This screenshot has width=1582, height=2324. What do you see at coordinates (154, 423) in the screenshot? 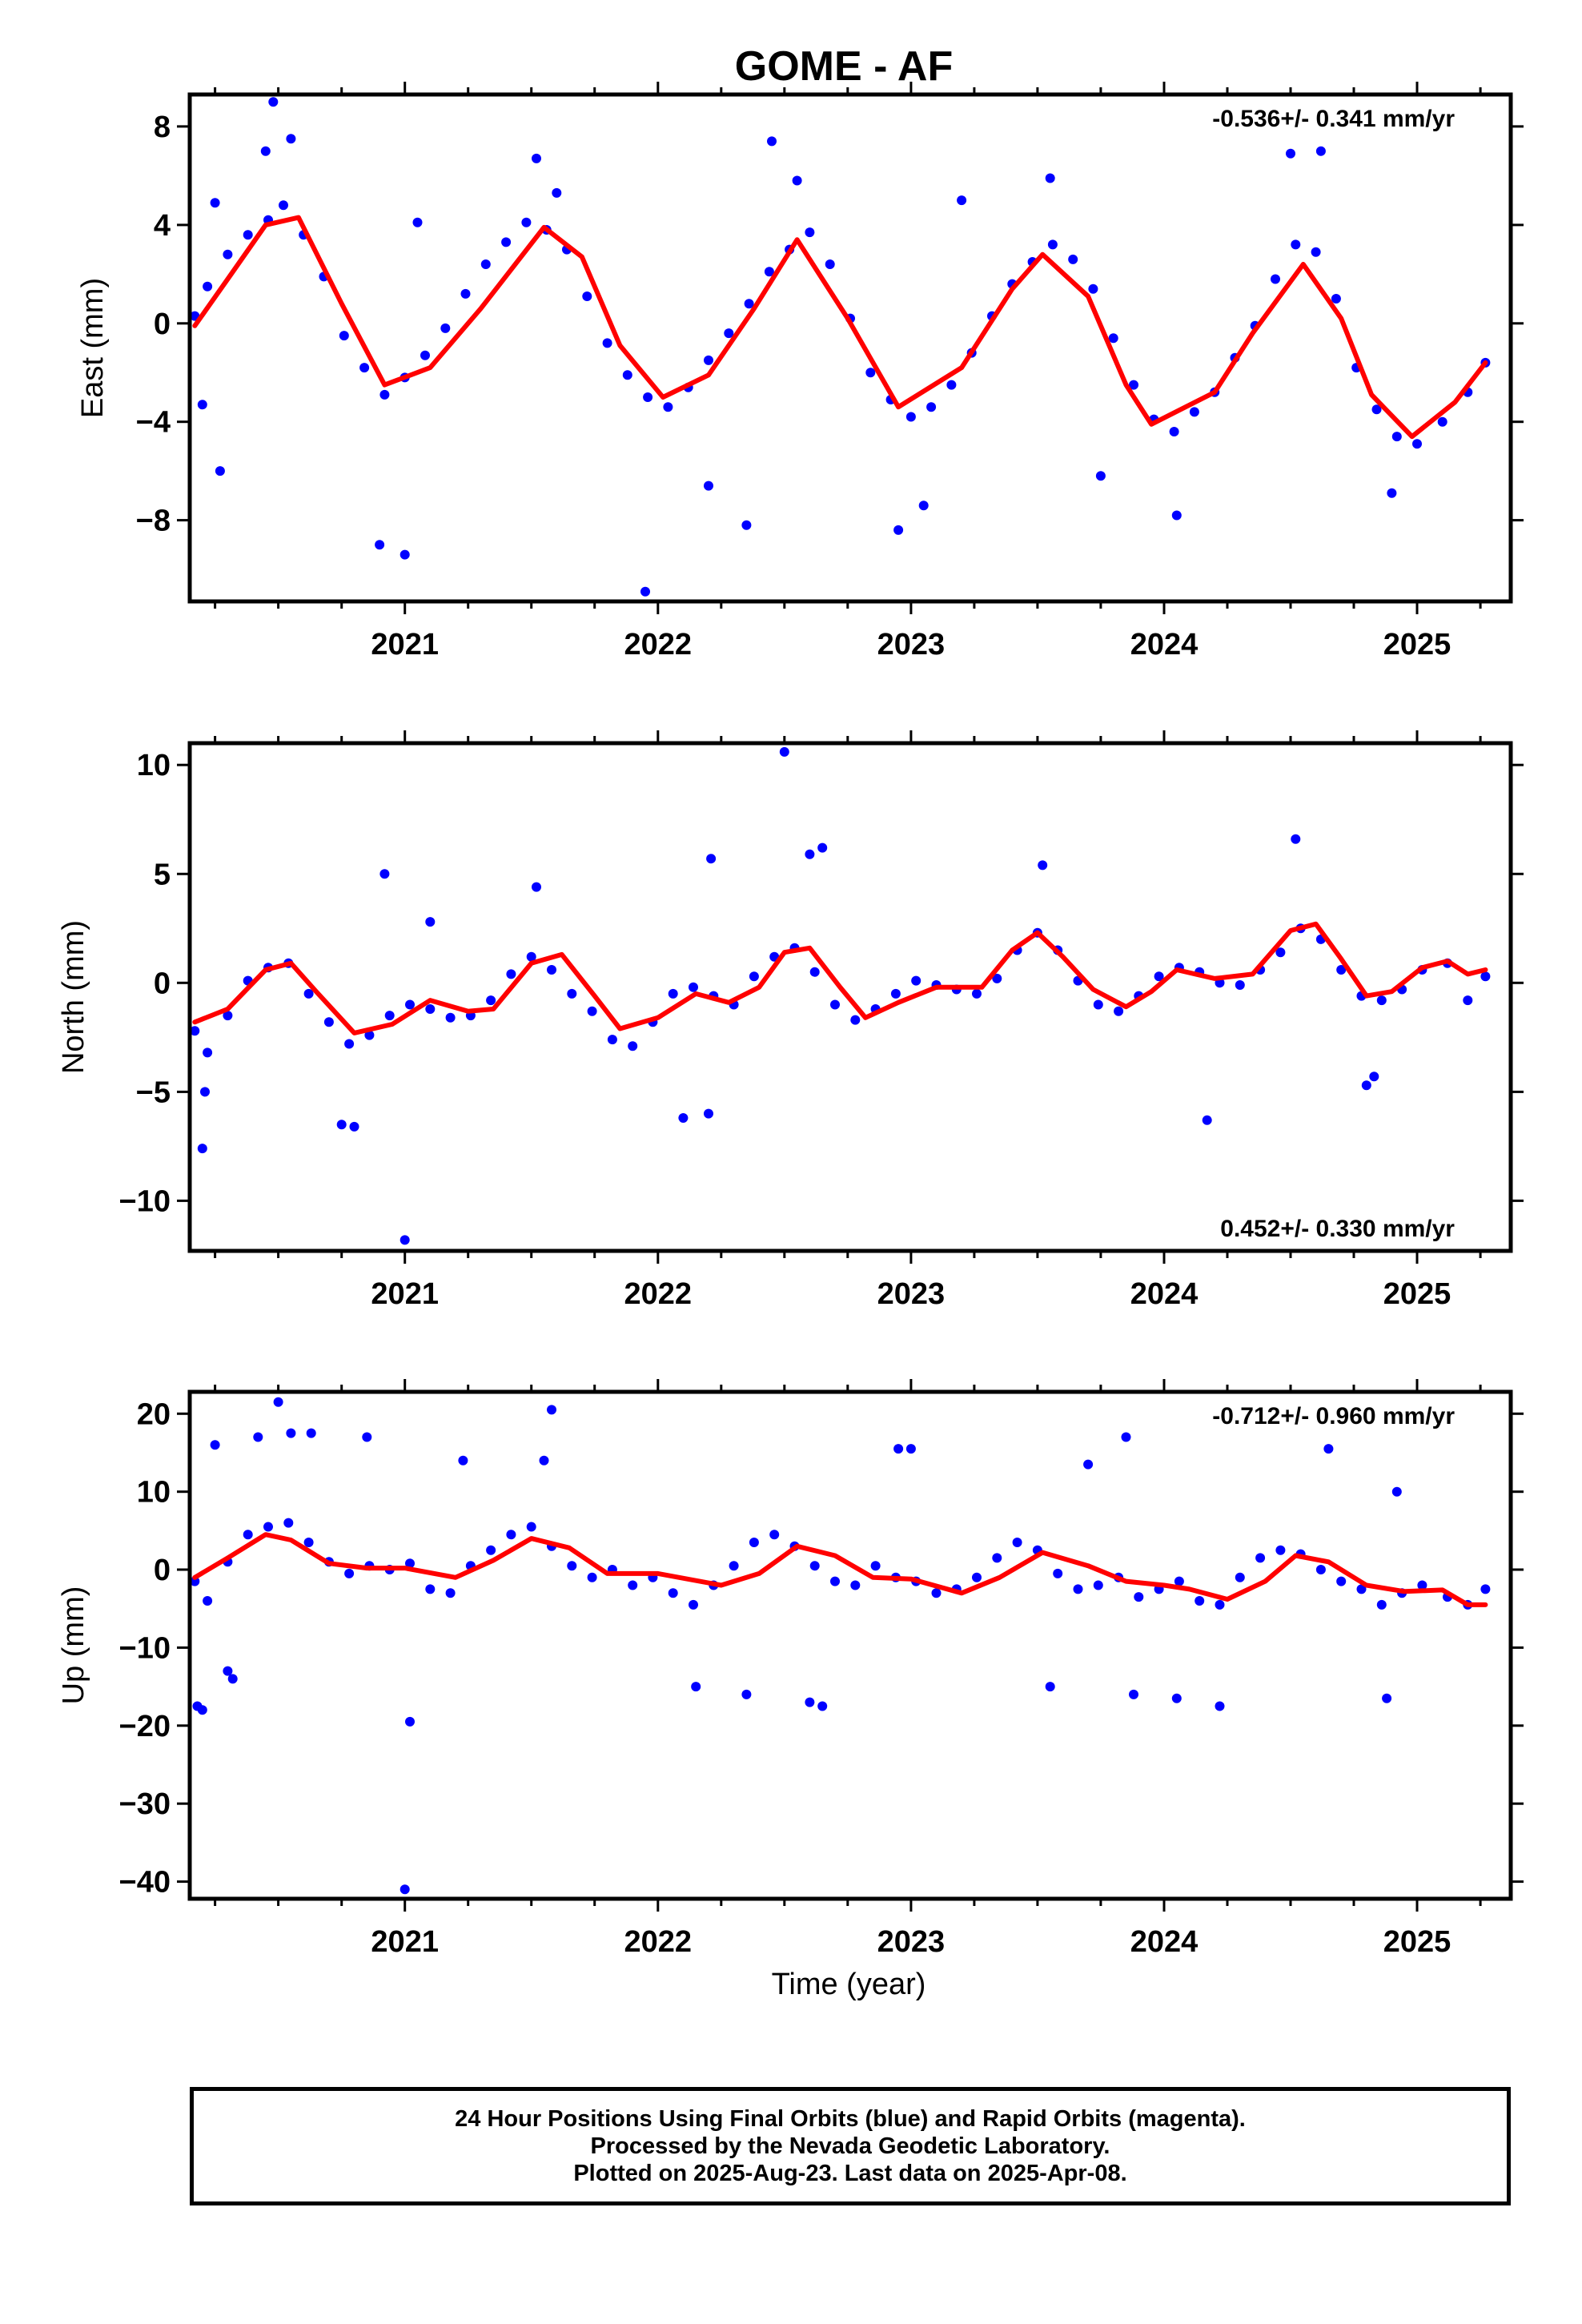
I see `east-y-tick-label: −4` at bounding box center [154, 423].